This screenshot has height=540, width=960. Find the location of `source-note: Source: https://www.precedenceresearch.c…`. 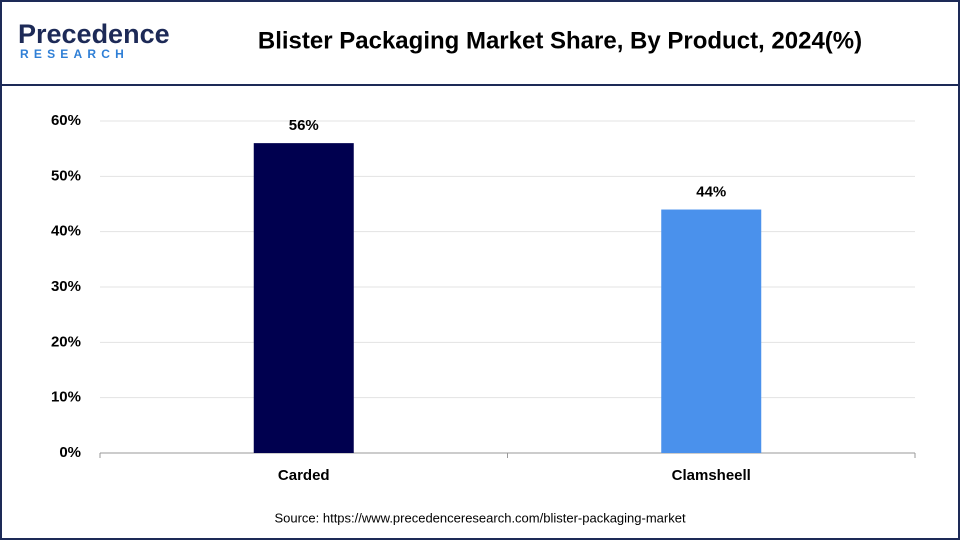

source-note: Source: https://www.precedenceresearch.c… is located at coordinates (480, 517).